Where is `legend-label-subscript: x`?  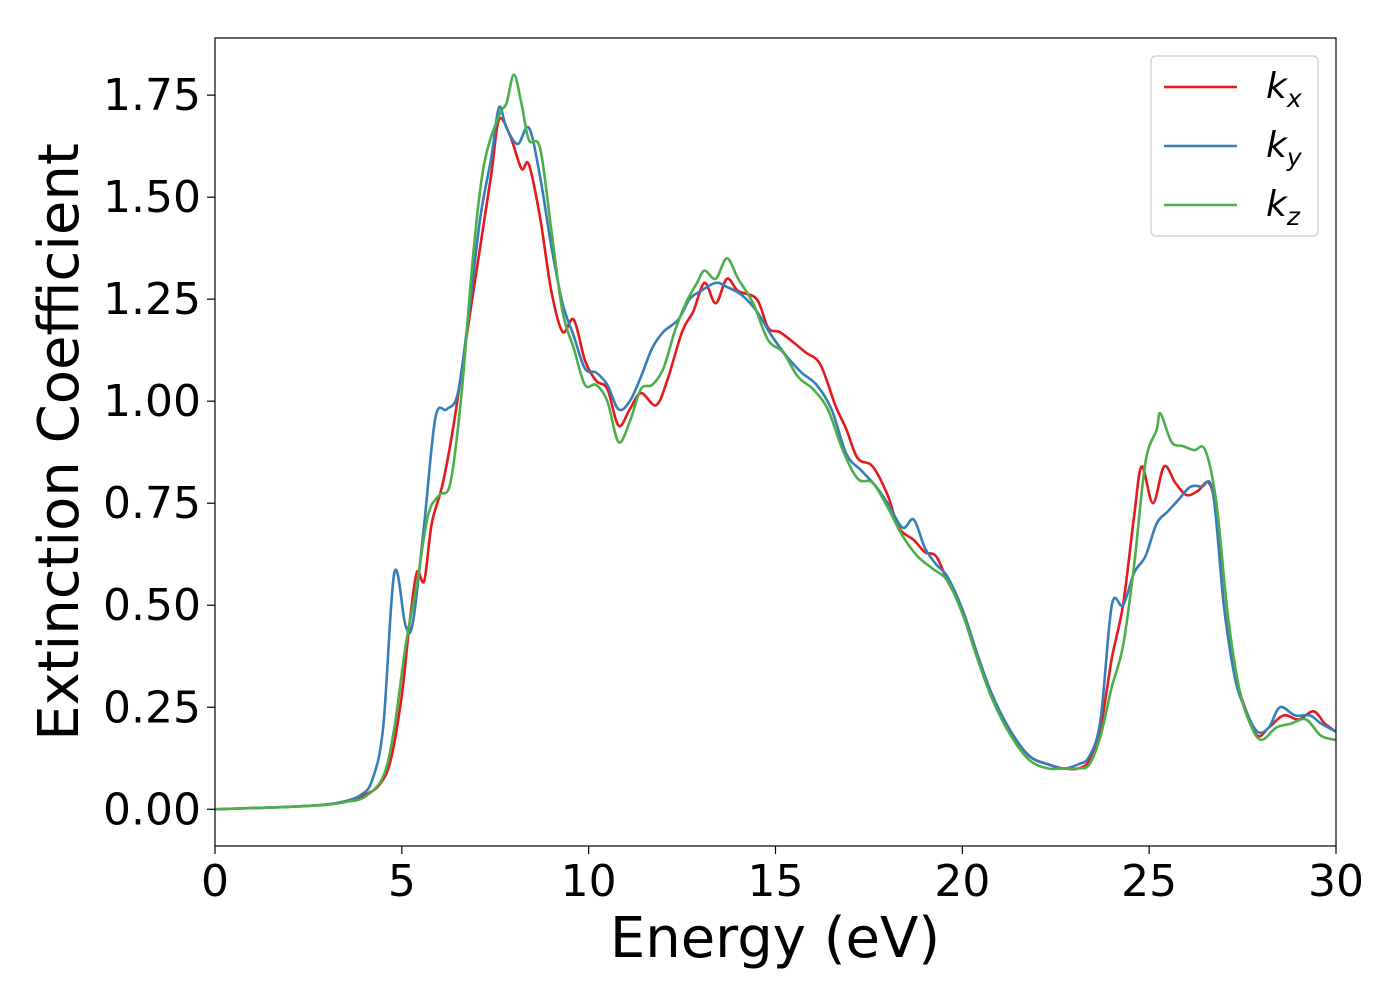 legend-label-subscript: x is located at coordinates (1294, 98).